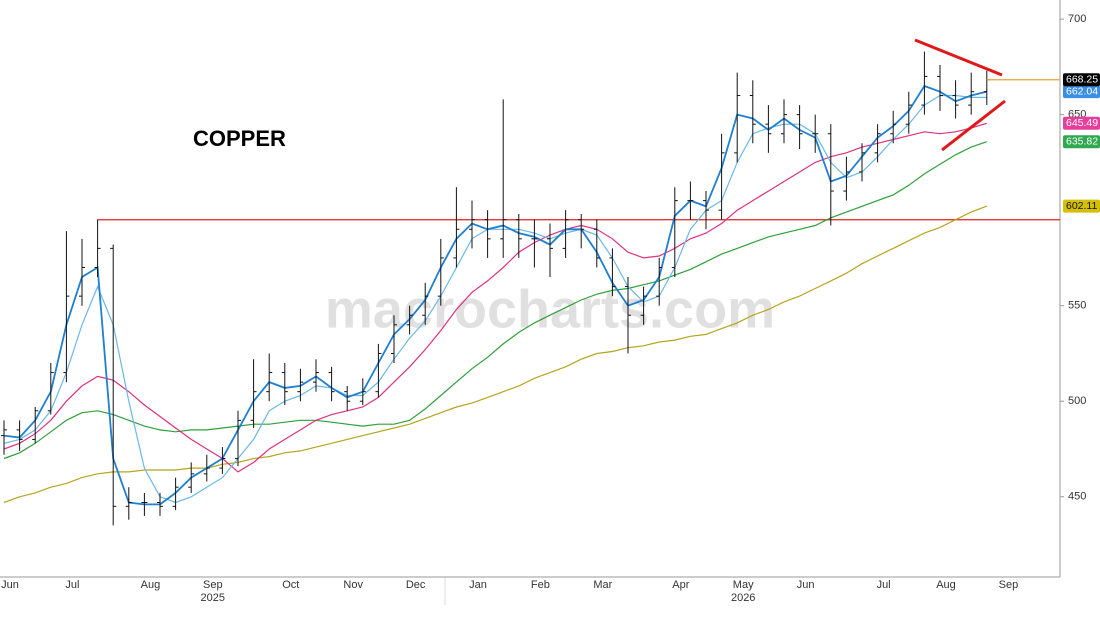 Image resolution: width=1100 pixels, height=619 pixels. I want to click on x-tick-label: Mar, so click(602, 585).